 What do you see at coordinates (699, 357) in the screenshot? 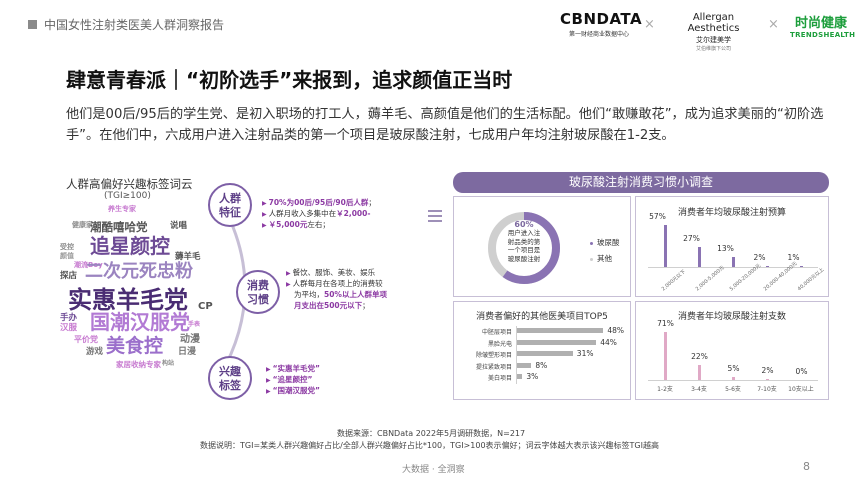
I see `bar-value-label: 22%` at bounding box center [699, 357].